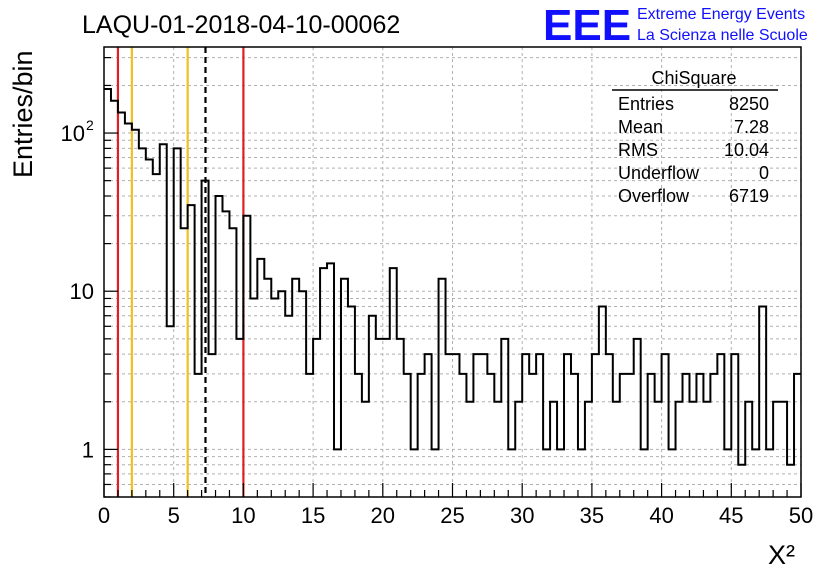 The image size is (836, 572). I want to click on x-tick-label: 15, so click(313, 515).